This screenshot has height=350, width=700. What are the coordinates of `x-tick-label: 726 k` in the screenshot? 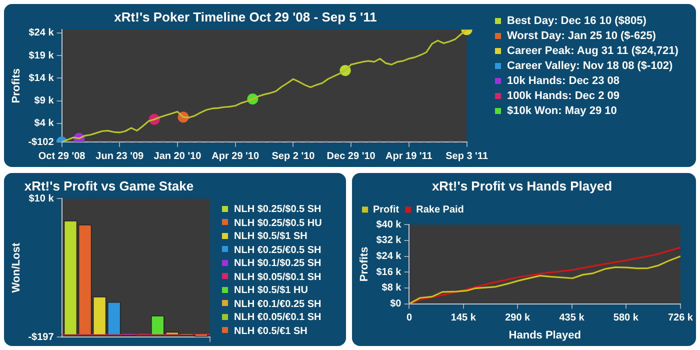 It's located at (681, 318).